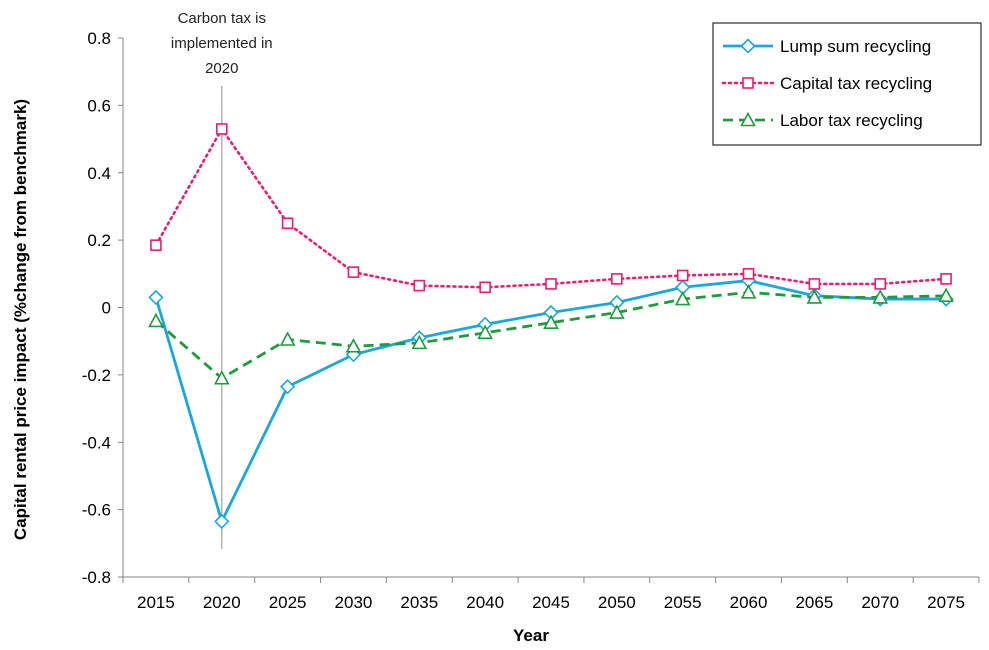 The image size is (989, 650). Describe the element at coordinates (855, 46) in the screenshot. I see `legend-label: Lump sum recycling` at that location.